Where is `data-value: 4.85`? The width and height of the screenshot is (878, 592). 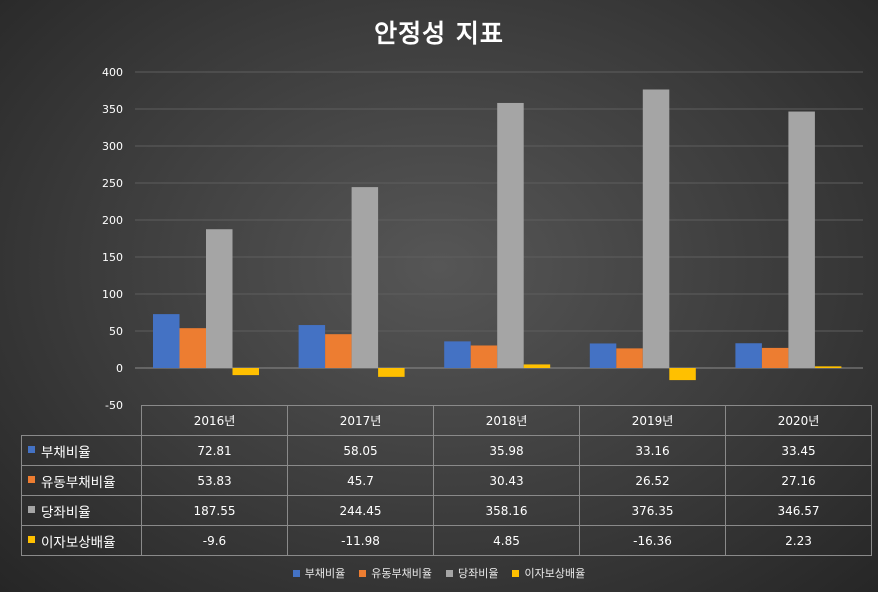
data-value: 4.85 is located at coordinates (506, 540).